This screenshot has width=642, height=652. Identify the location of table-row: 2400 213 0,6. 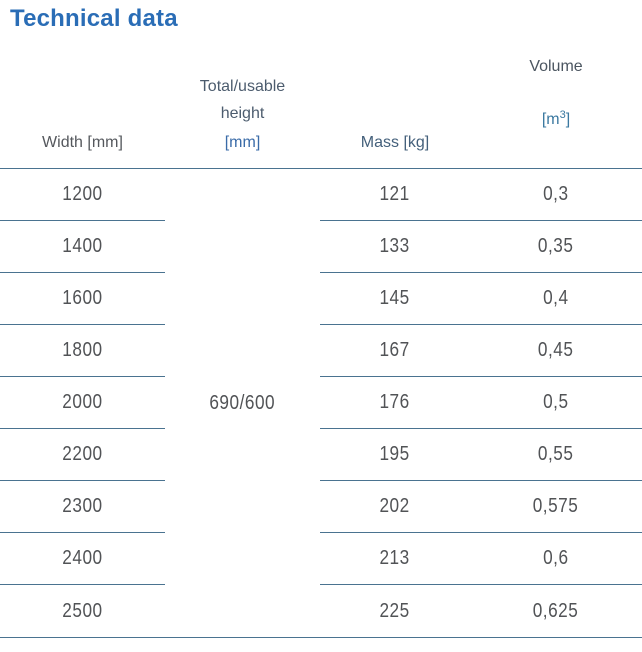
(321, 559).